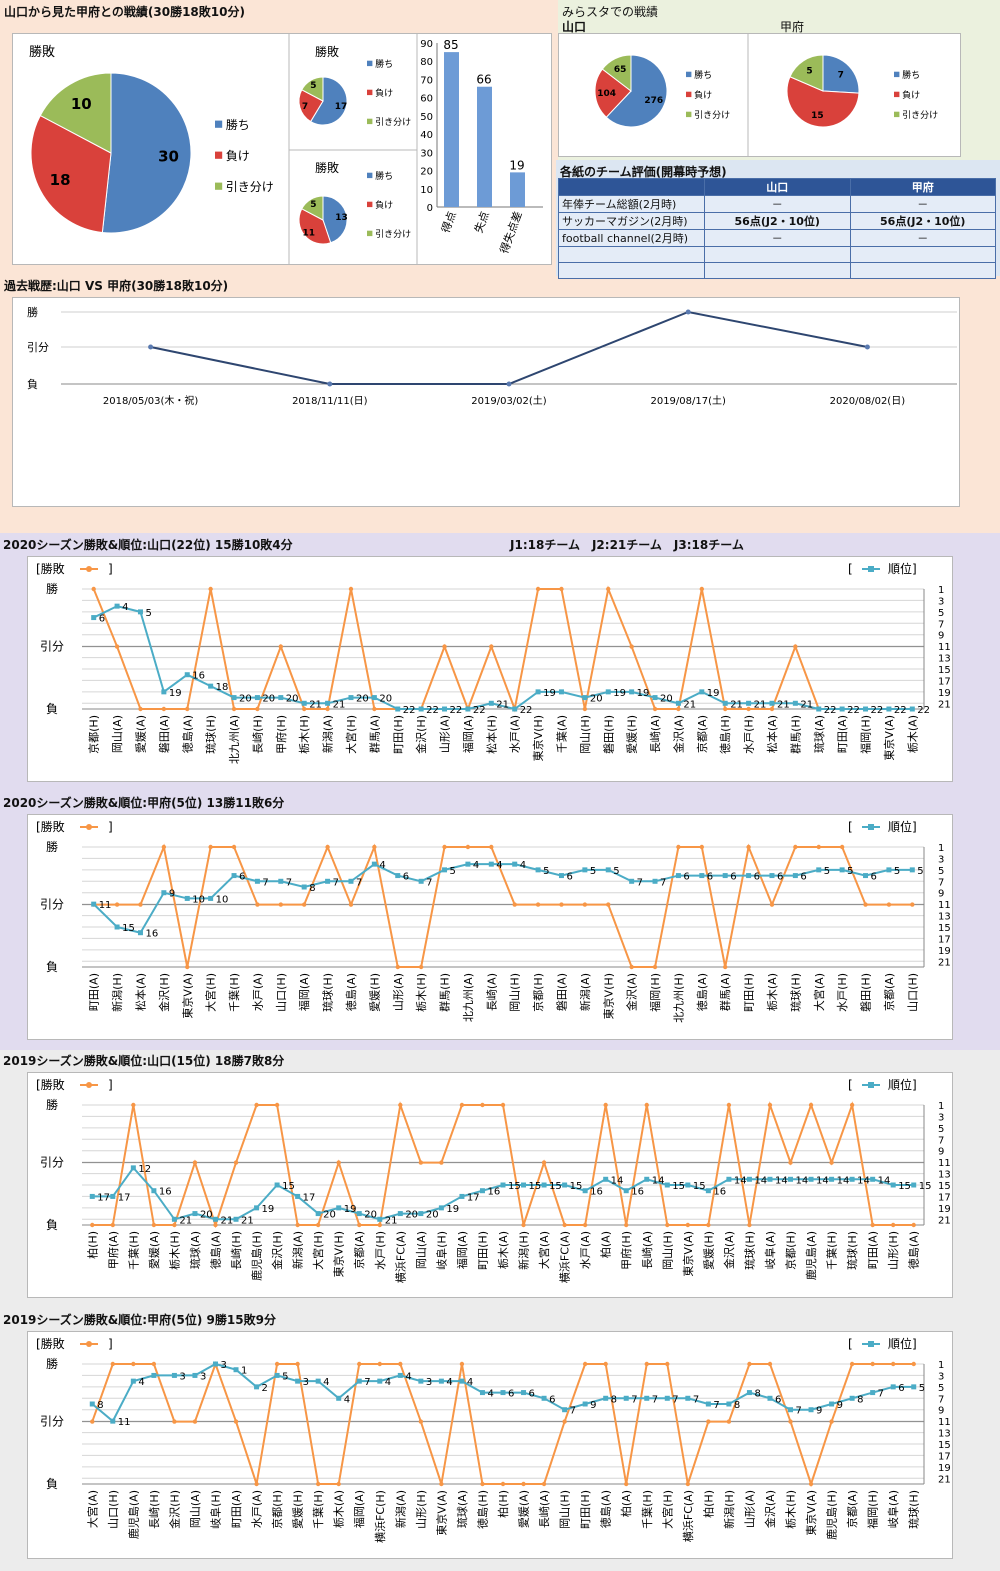 This screenshot has height=1571, width=1000. Describe the element at coordinates (265, 1388) in the screenshot. I see `season-rank-label-8: 2` at that location.